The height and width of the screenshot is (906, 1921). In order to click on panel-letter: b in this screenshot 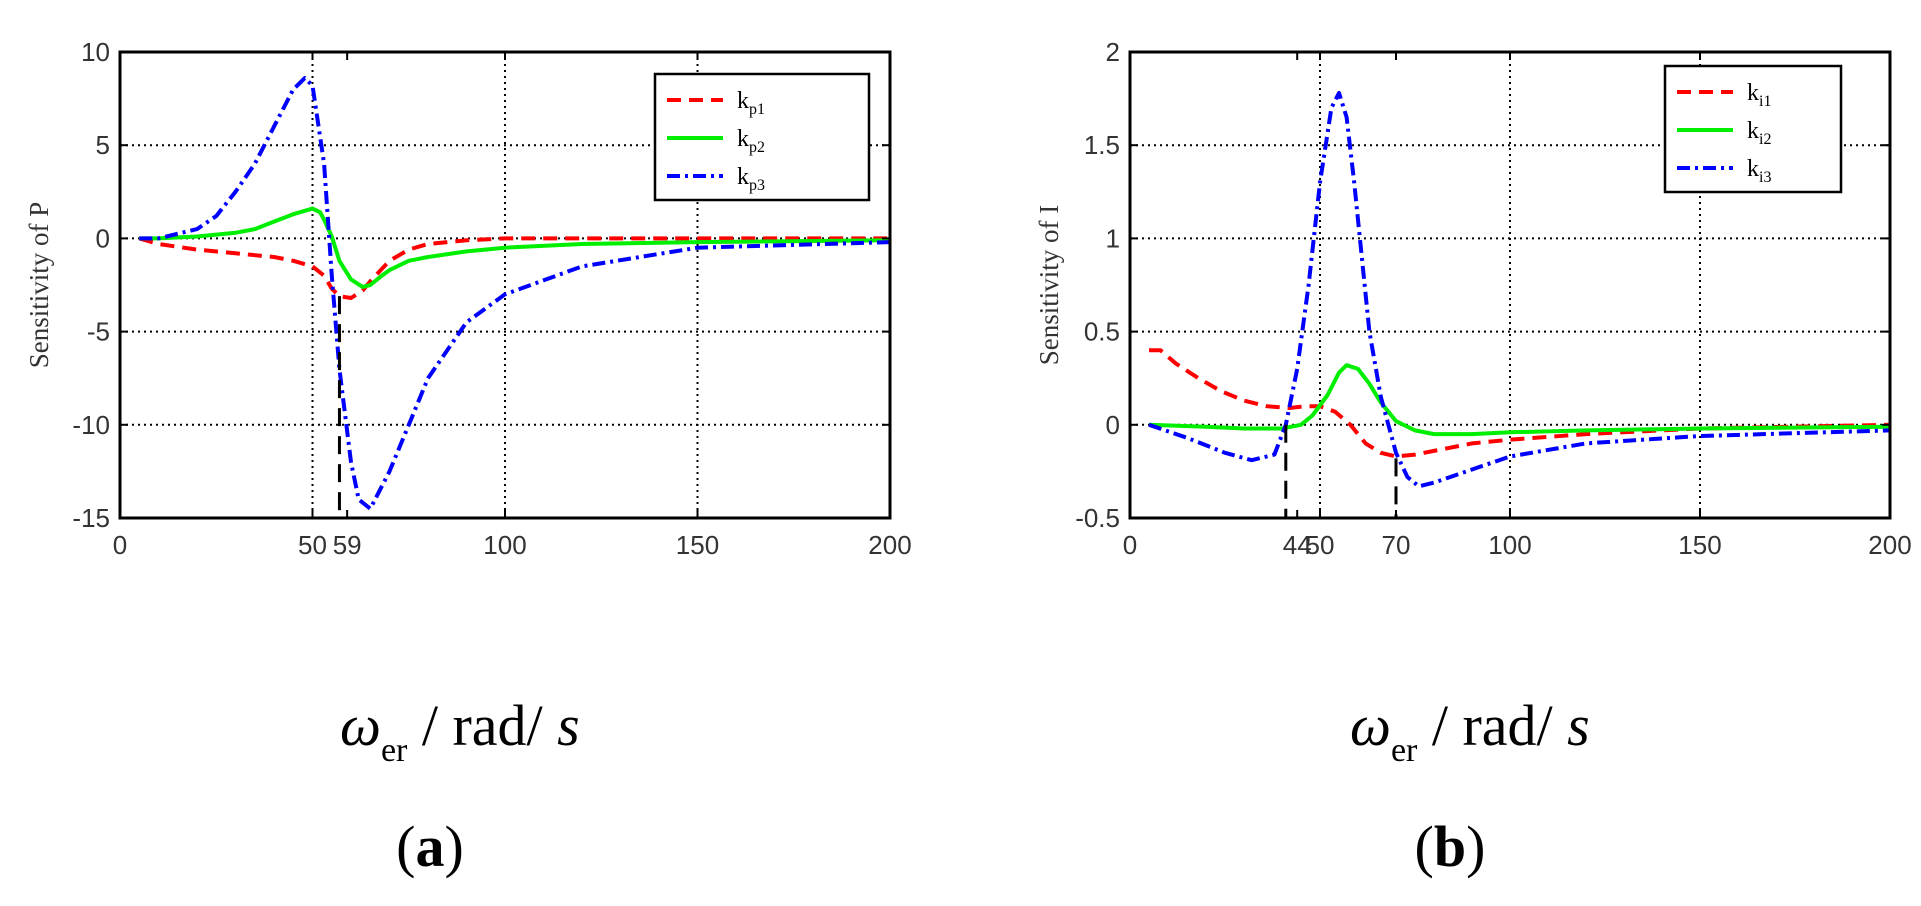, I will do `click(1450, 846)`.